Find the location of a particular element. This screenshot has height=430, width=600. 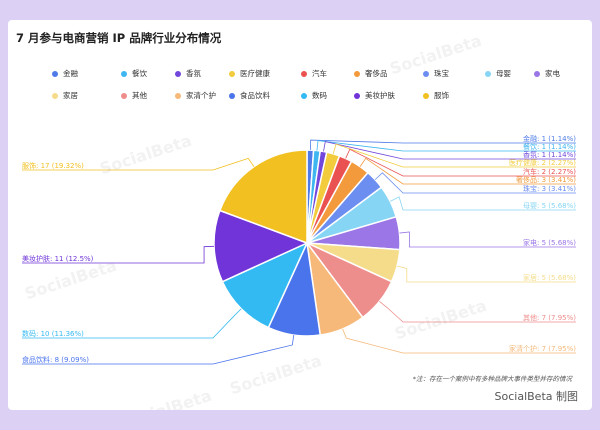

data-label: 金融: 1 (1.14%) is located at coordinates (549, 138).